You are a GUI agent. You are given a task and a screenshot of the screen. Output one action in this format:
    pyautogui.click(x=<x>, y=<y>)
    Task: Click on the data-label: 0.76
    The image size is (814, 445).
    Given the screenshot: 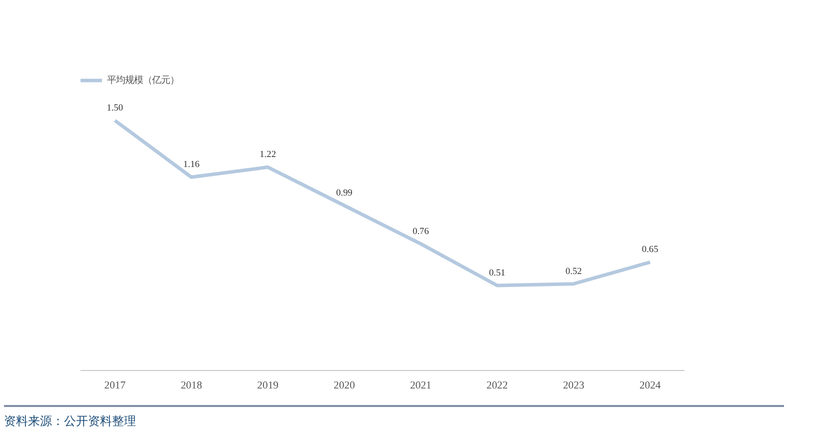 What is the action you would take?
    pyautogui.click(x=421, y=231)
    